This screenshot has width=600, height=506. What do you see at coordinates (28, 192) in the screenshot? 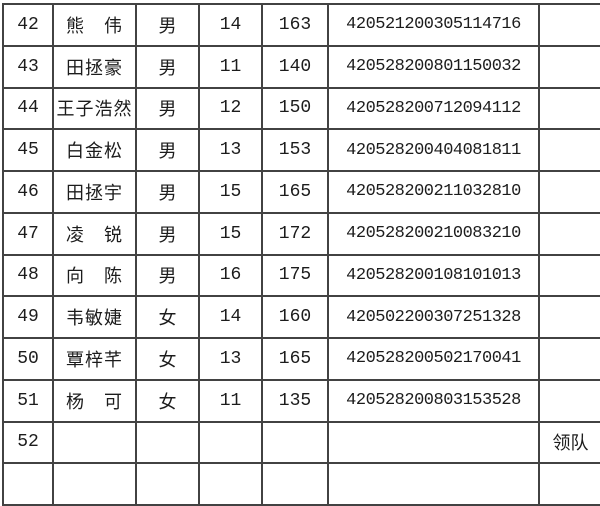
I see `cell-row-number: 46` at bounding box center [28, 192].